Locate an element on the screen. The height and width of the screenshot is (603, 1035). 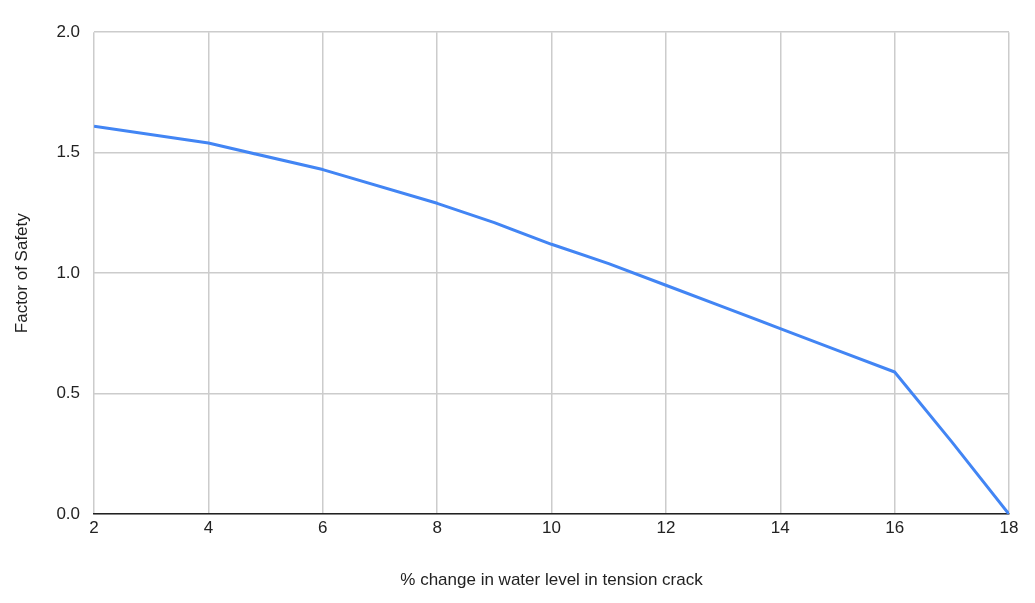
y-tick-label: 2.0 is located at coordinates (68, 31).